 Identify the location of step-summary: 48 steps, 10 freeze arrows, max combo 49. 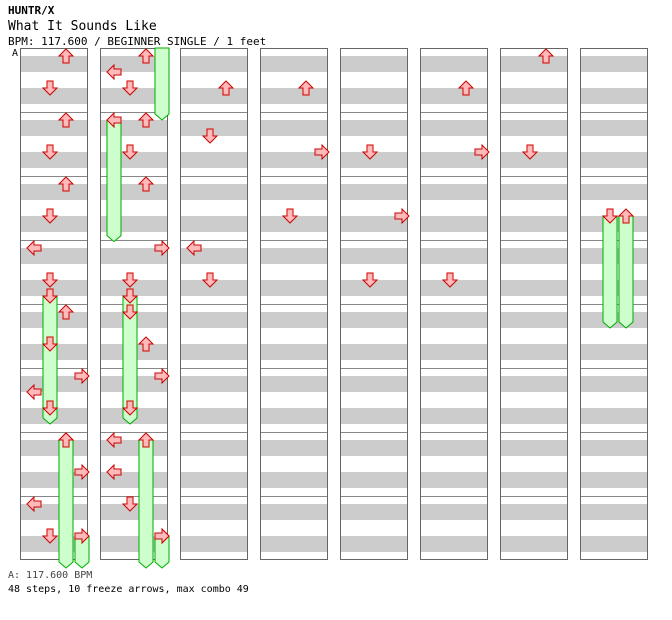
(128, 589).